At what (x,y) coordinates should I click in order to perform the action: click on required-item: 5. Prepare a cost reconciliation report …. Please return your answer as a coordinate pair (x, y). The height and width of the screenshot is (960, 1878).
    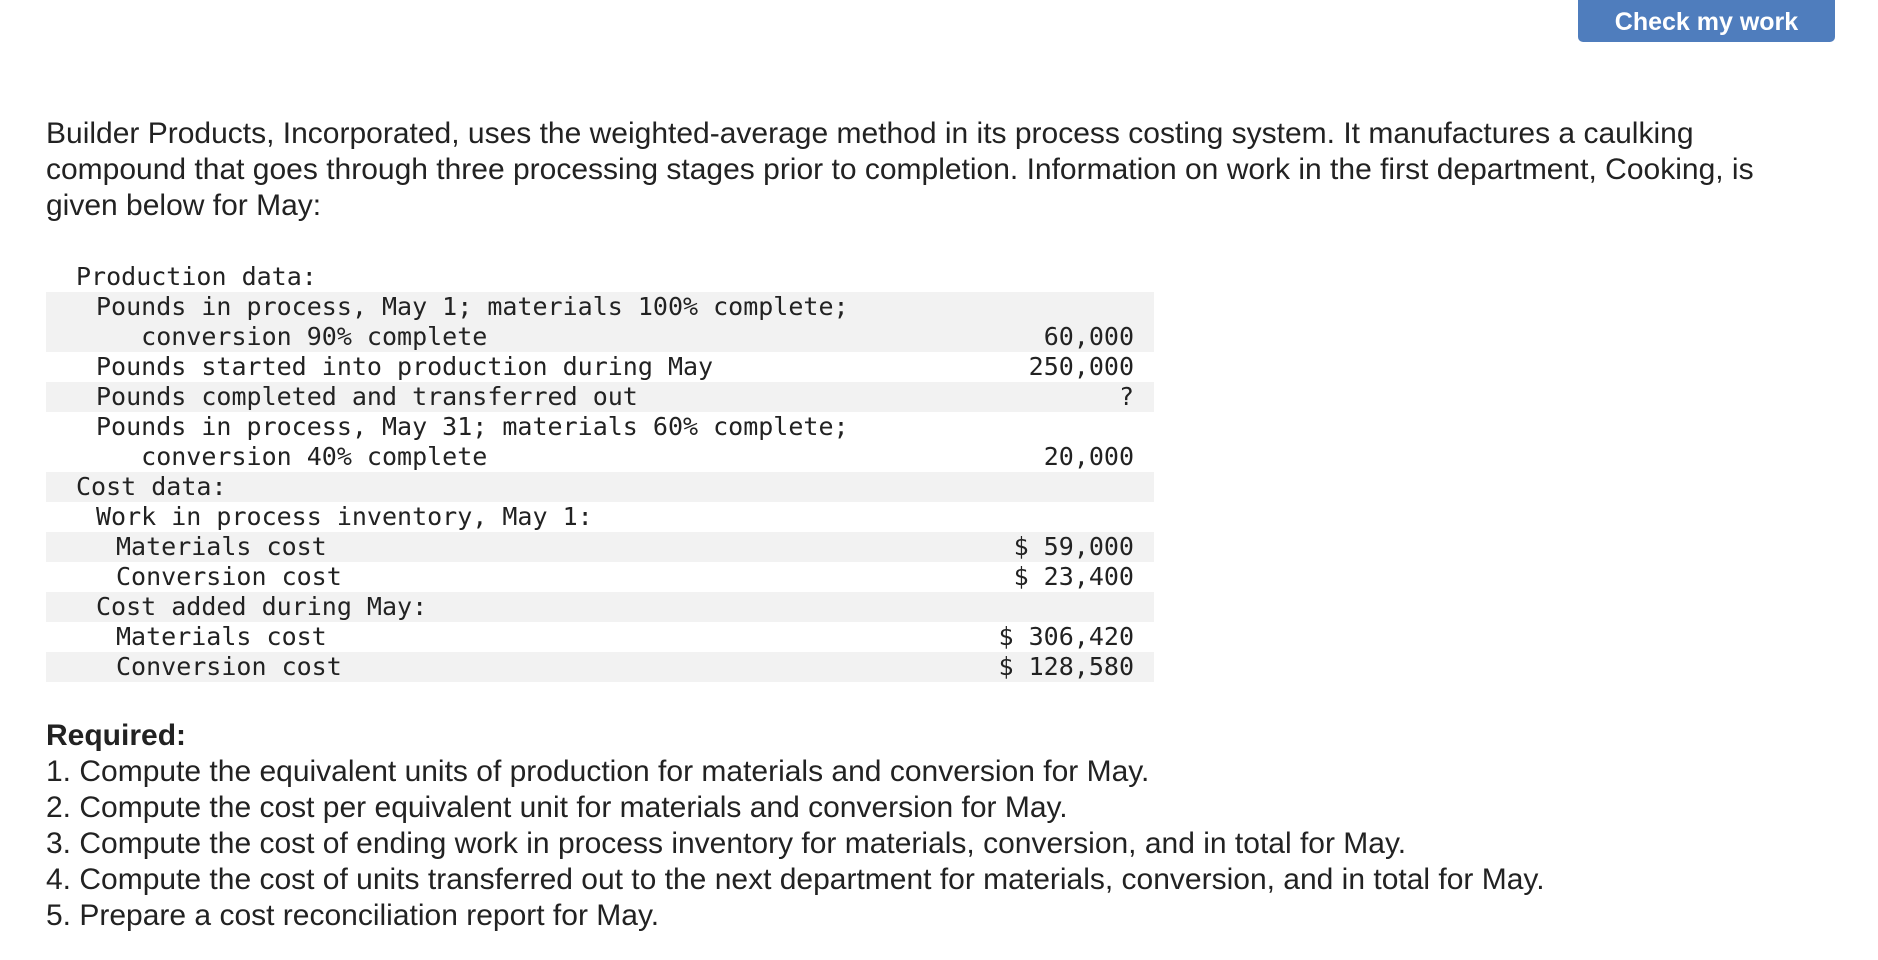
    Looking at the image, I should click on (353, 915).